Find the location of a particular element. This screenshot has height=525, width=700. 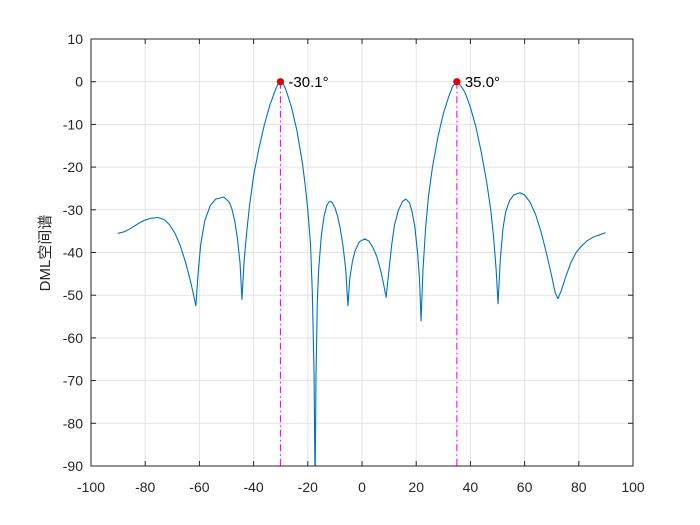

y-tick-label: -70 is located at coordinates (73, 381).